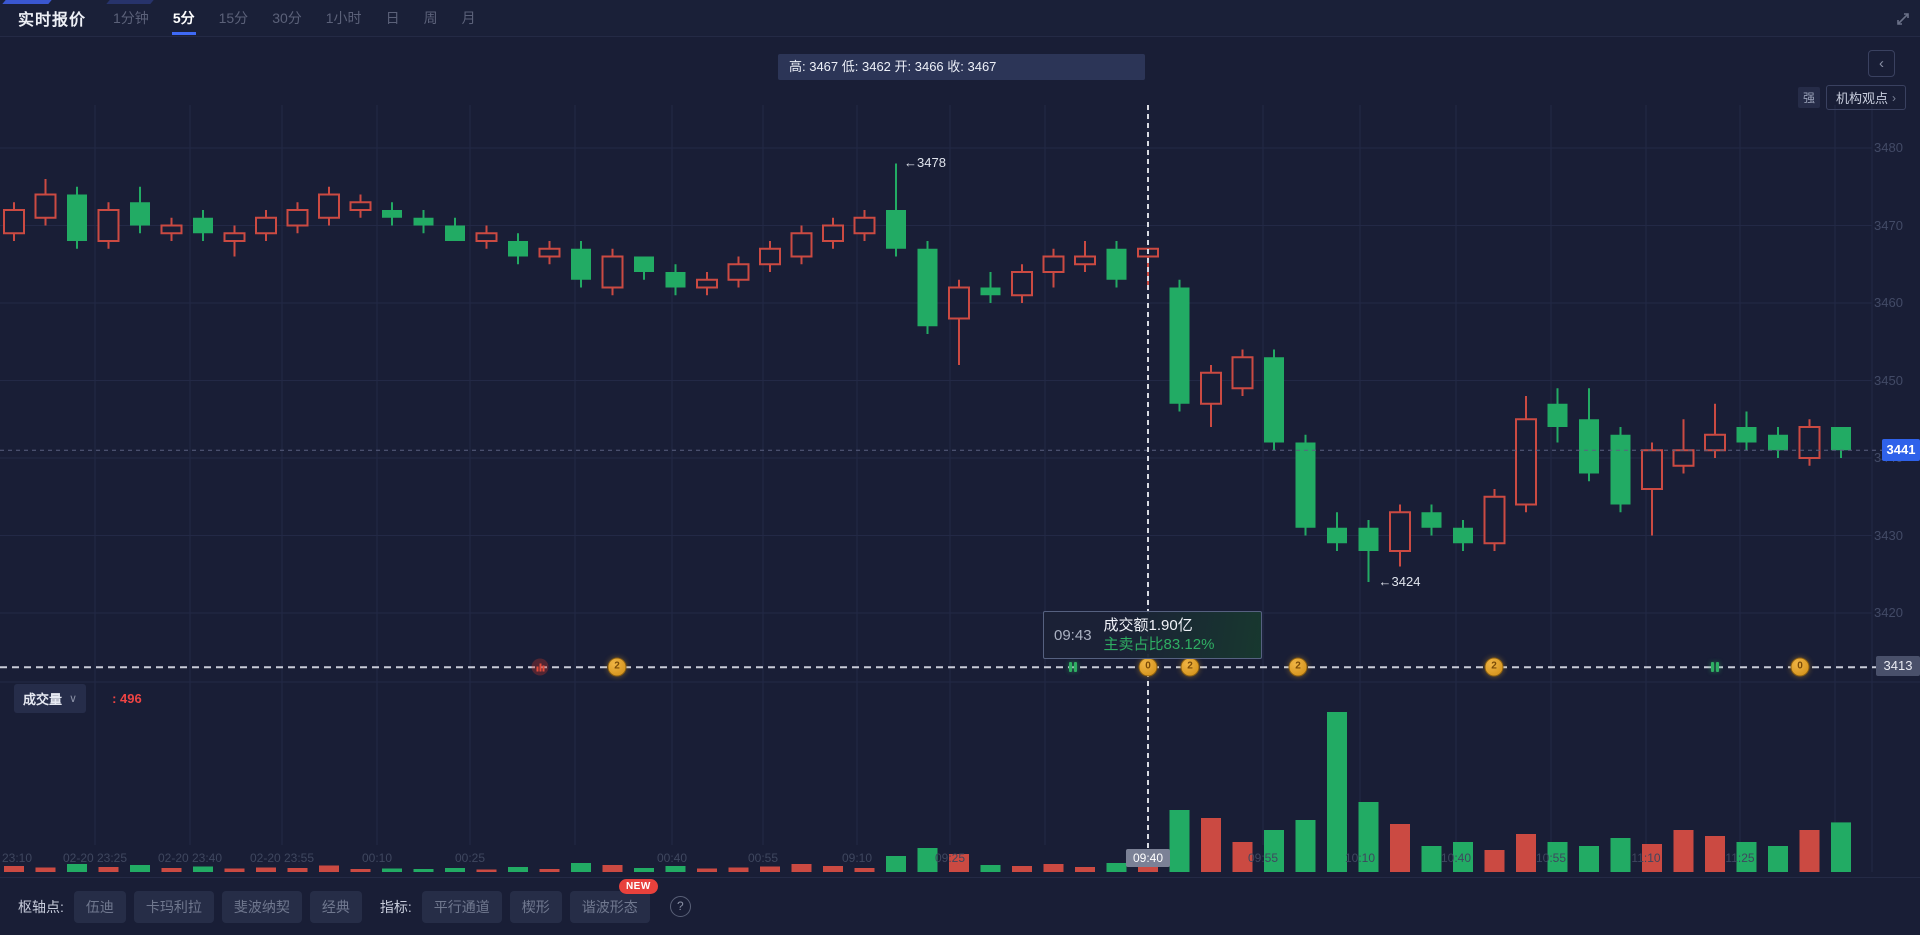 The width and height of the screenshot is (1920, 935). I want to click on price-tick-label: 3460, so click(1888, 302).